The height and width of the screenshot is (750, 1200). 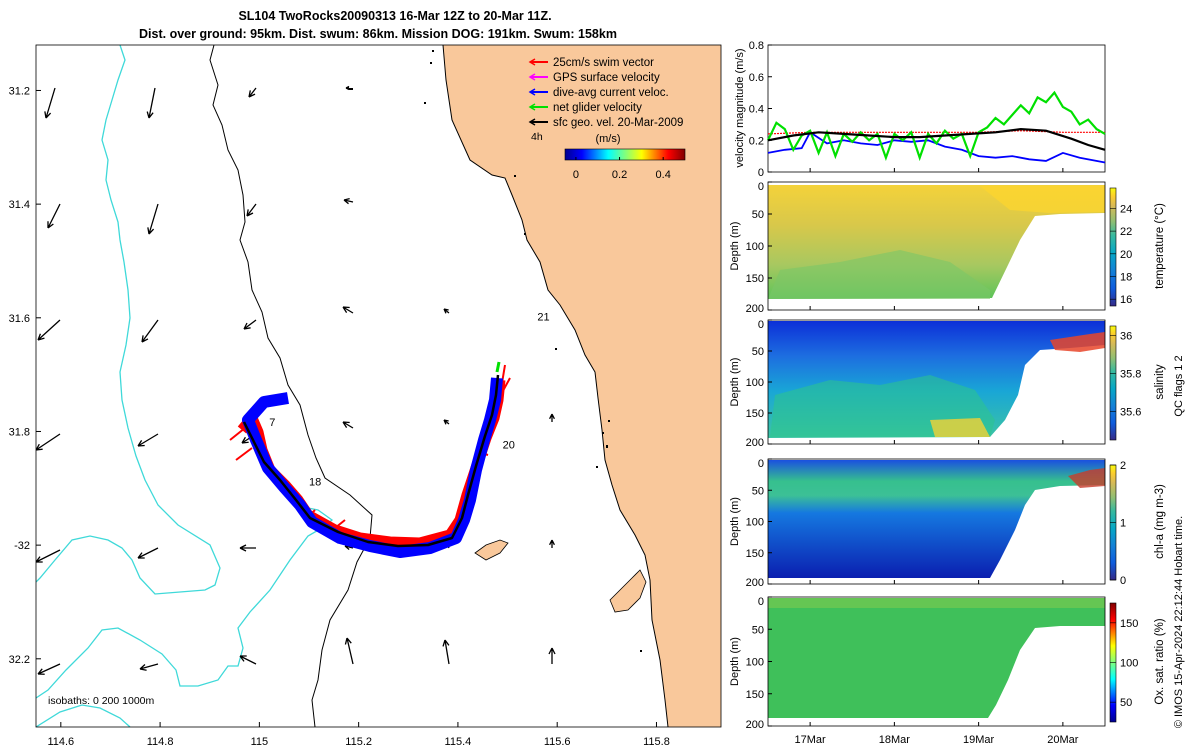 What do you see at coordinates (1129, 664) in the screenshot?
I see `colorbar-tick-label: 100` at bounding box center [1129, 664].